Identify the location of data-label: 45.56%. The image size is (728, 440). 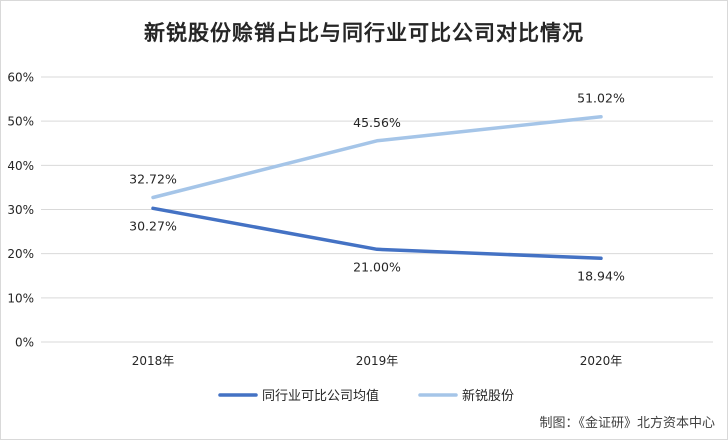
(377, 122).